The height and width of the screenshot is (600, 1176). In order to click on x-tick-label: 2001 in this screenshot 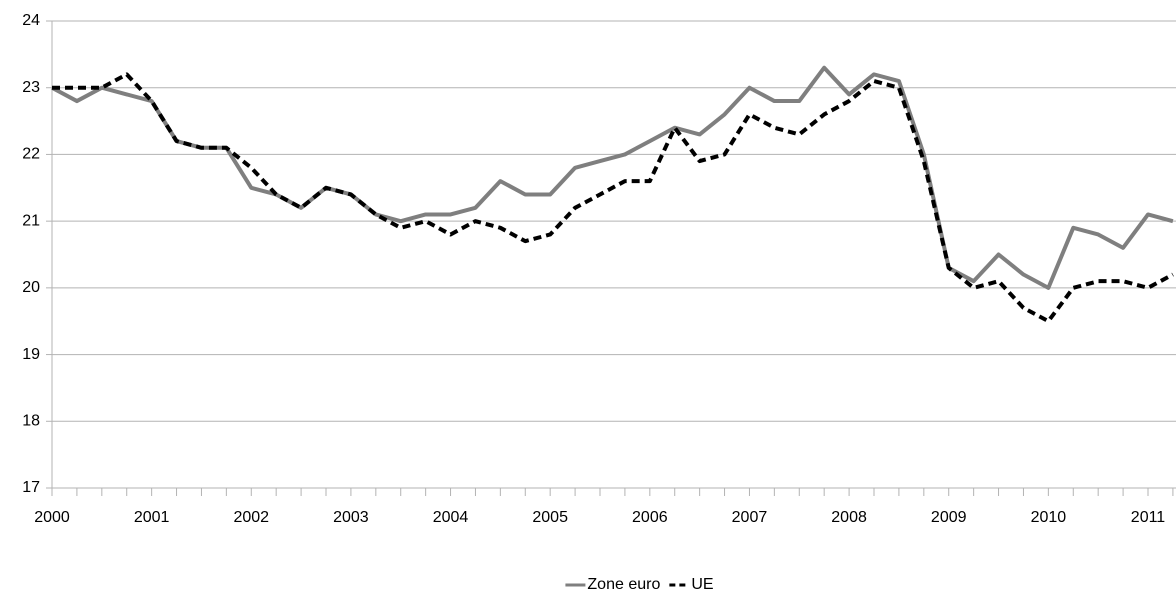, I will do `click(152, 517)`.